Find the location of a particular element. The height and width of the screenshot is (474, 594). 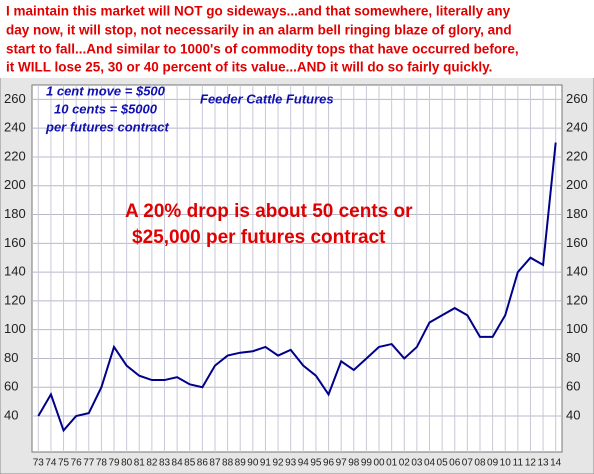

annotation: per futures contract is located at coordinates (107, 126).